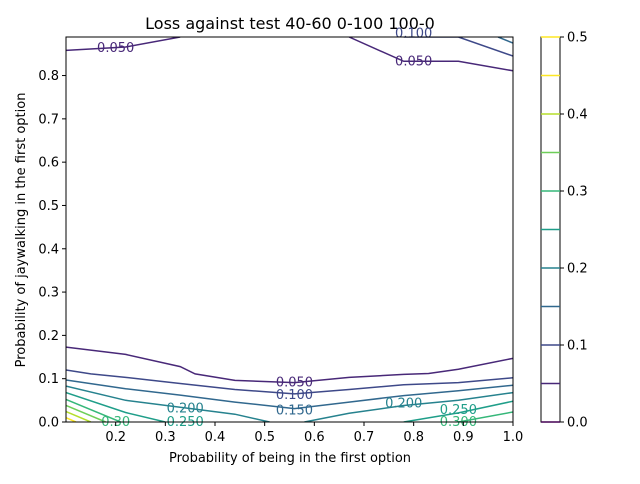 Image resolution: width=640 pixels, height=484 pixels. What do you see at coordinates (577, 269) in the screenshot?
I see `colorbar-tick-label-2: 0.2` at bounding box center [577, 269].